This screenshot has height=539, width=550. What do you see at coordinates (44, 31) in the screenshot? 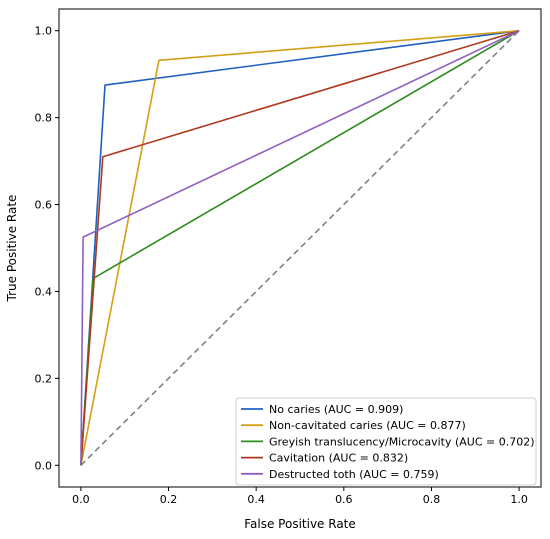
I see `y-tick-label: 1.0` at bounding box center [44, 31].